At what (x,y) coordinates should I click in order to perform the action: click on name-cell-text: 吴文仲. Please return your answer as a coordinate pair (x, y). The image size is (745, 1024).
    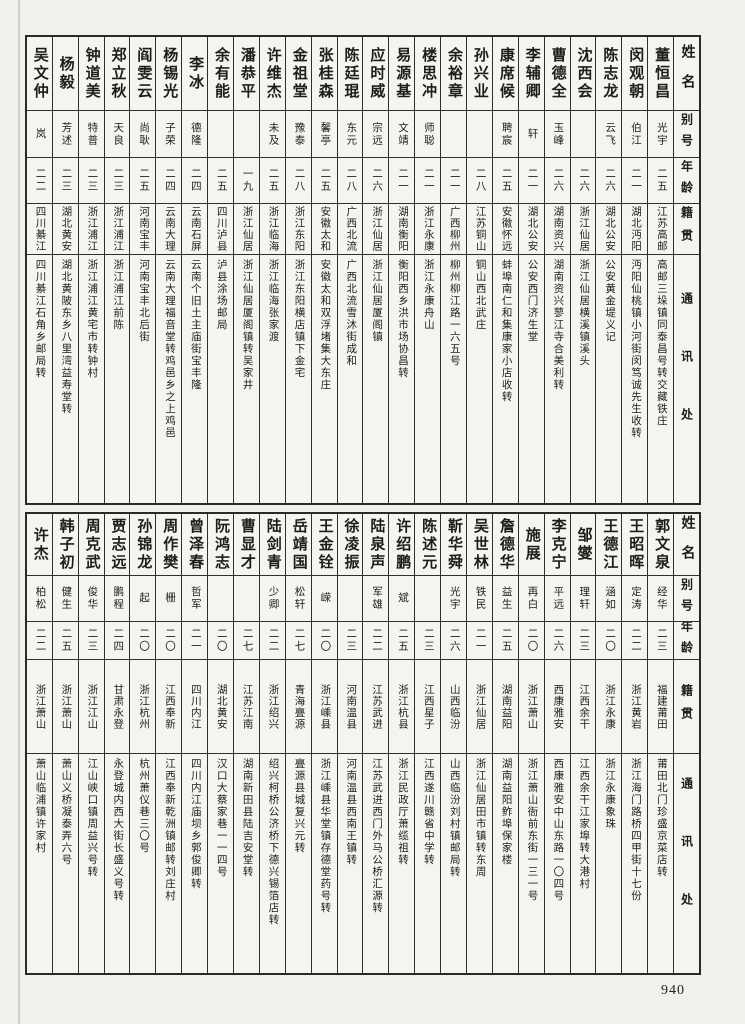
    Looking at the image, I should click on (39, 73).